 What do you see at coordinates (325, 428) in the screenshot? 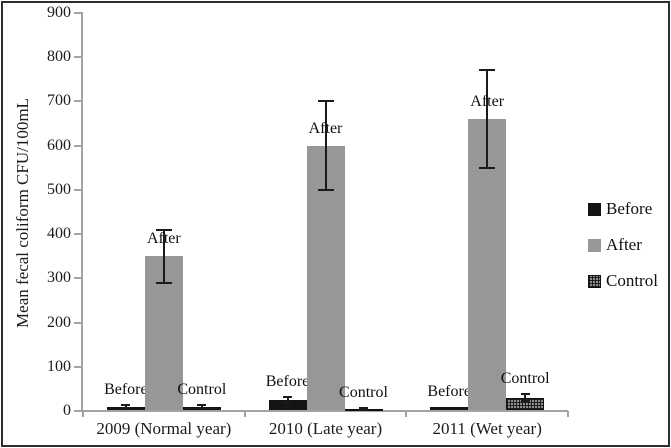
I see `x-category-label: 2010 (Late year)` at bounding box center [325, 428].